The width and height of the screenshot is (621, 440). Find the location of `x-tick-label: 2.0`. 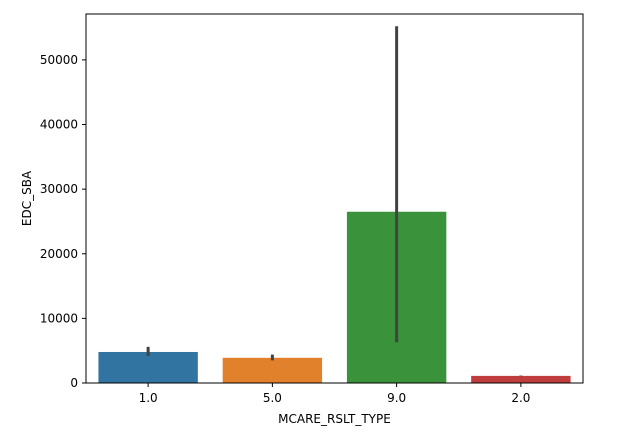

x-tick-label: 2.0 is located at coordinates (520, 398).